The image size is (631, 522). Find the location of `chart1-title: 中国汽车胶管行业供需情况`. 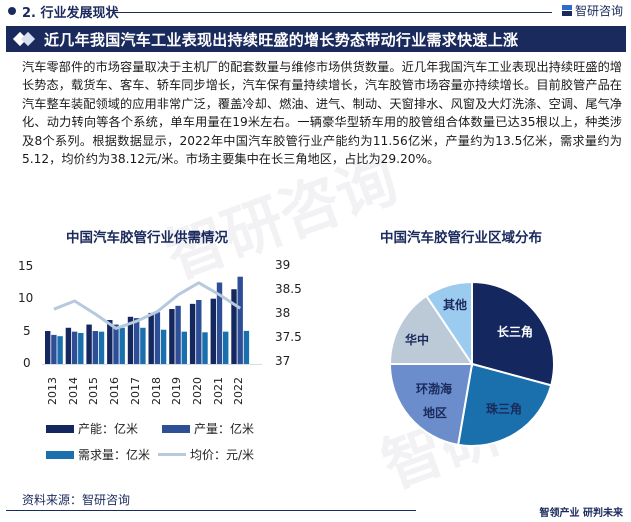

chart1-title: 中国汽车胶管行业供需情况 is located at coordinates (147, 238).